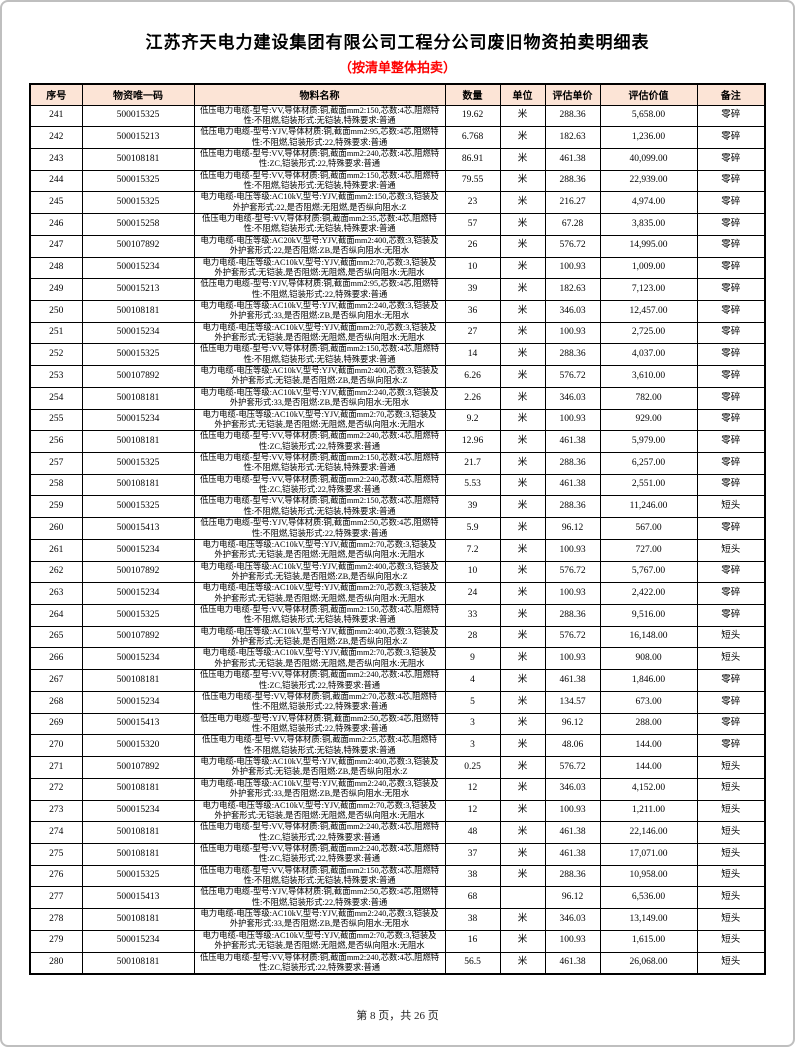  Describe the element at coordinates (56, 550) in the screenshot. I see `cell-serial: 261` at that location.